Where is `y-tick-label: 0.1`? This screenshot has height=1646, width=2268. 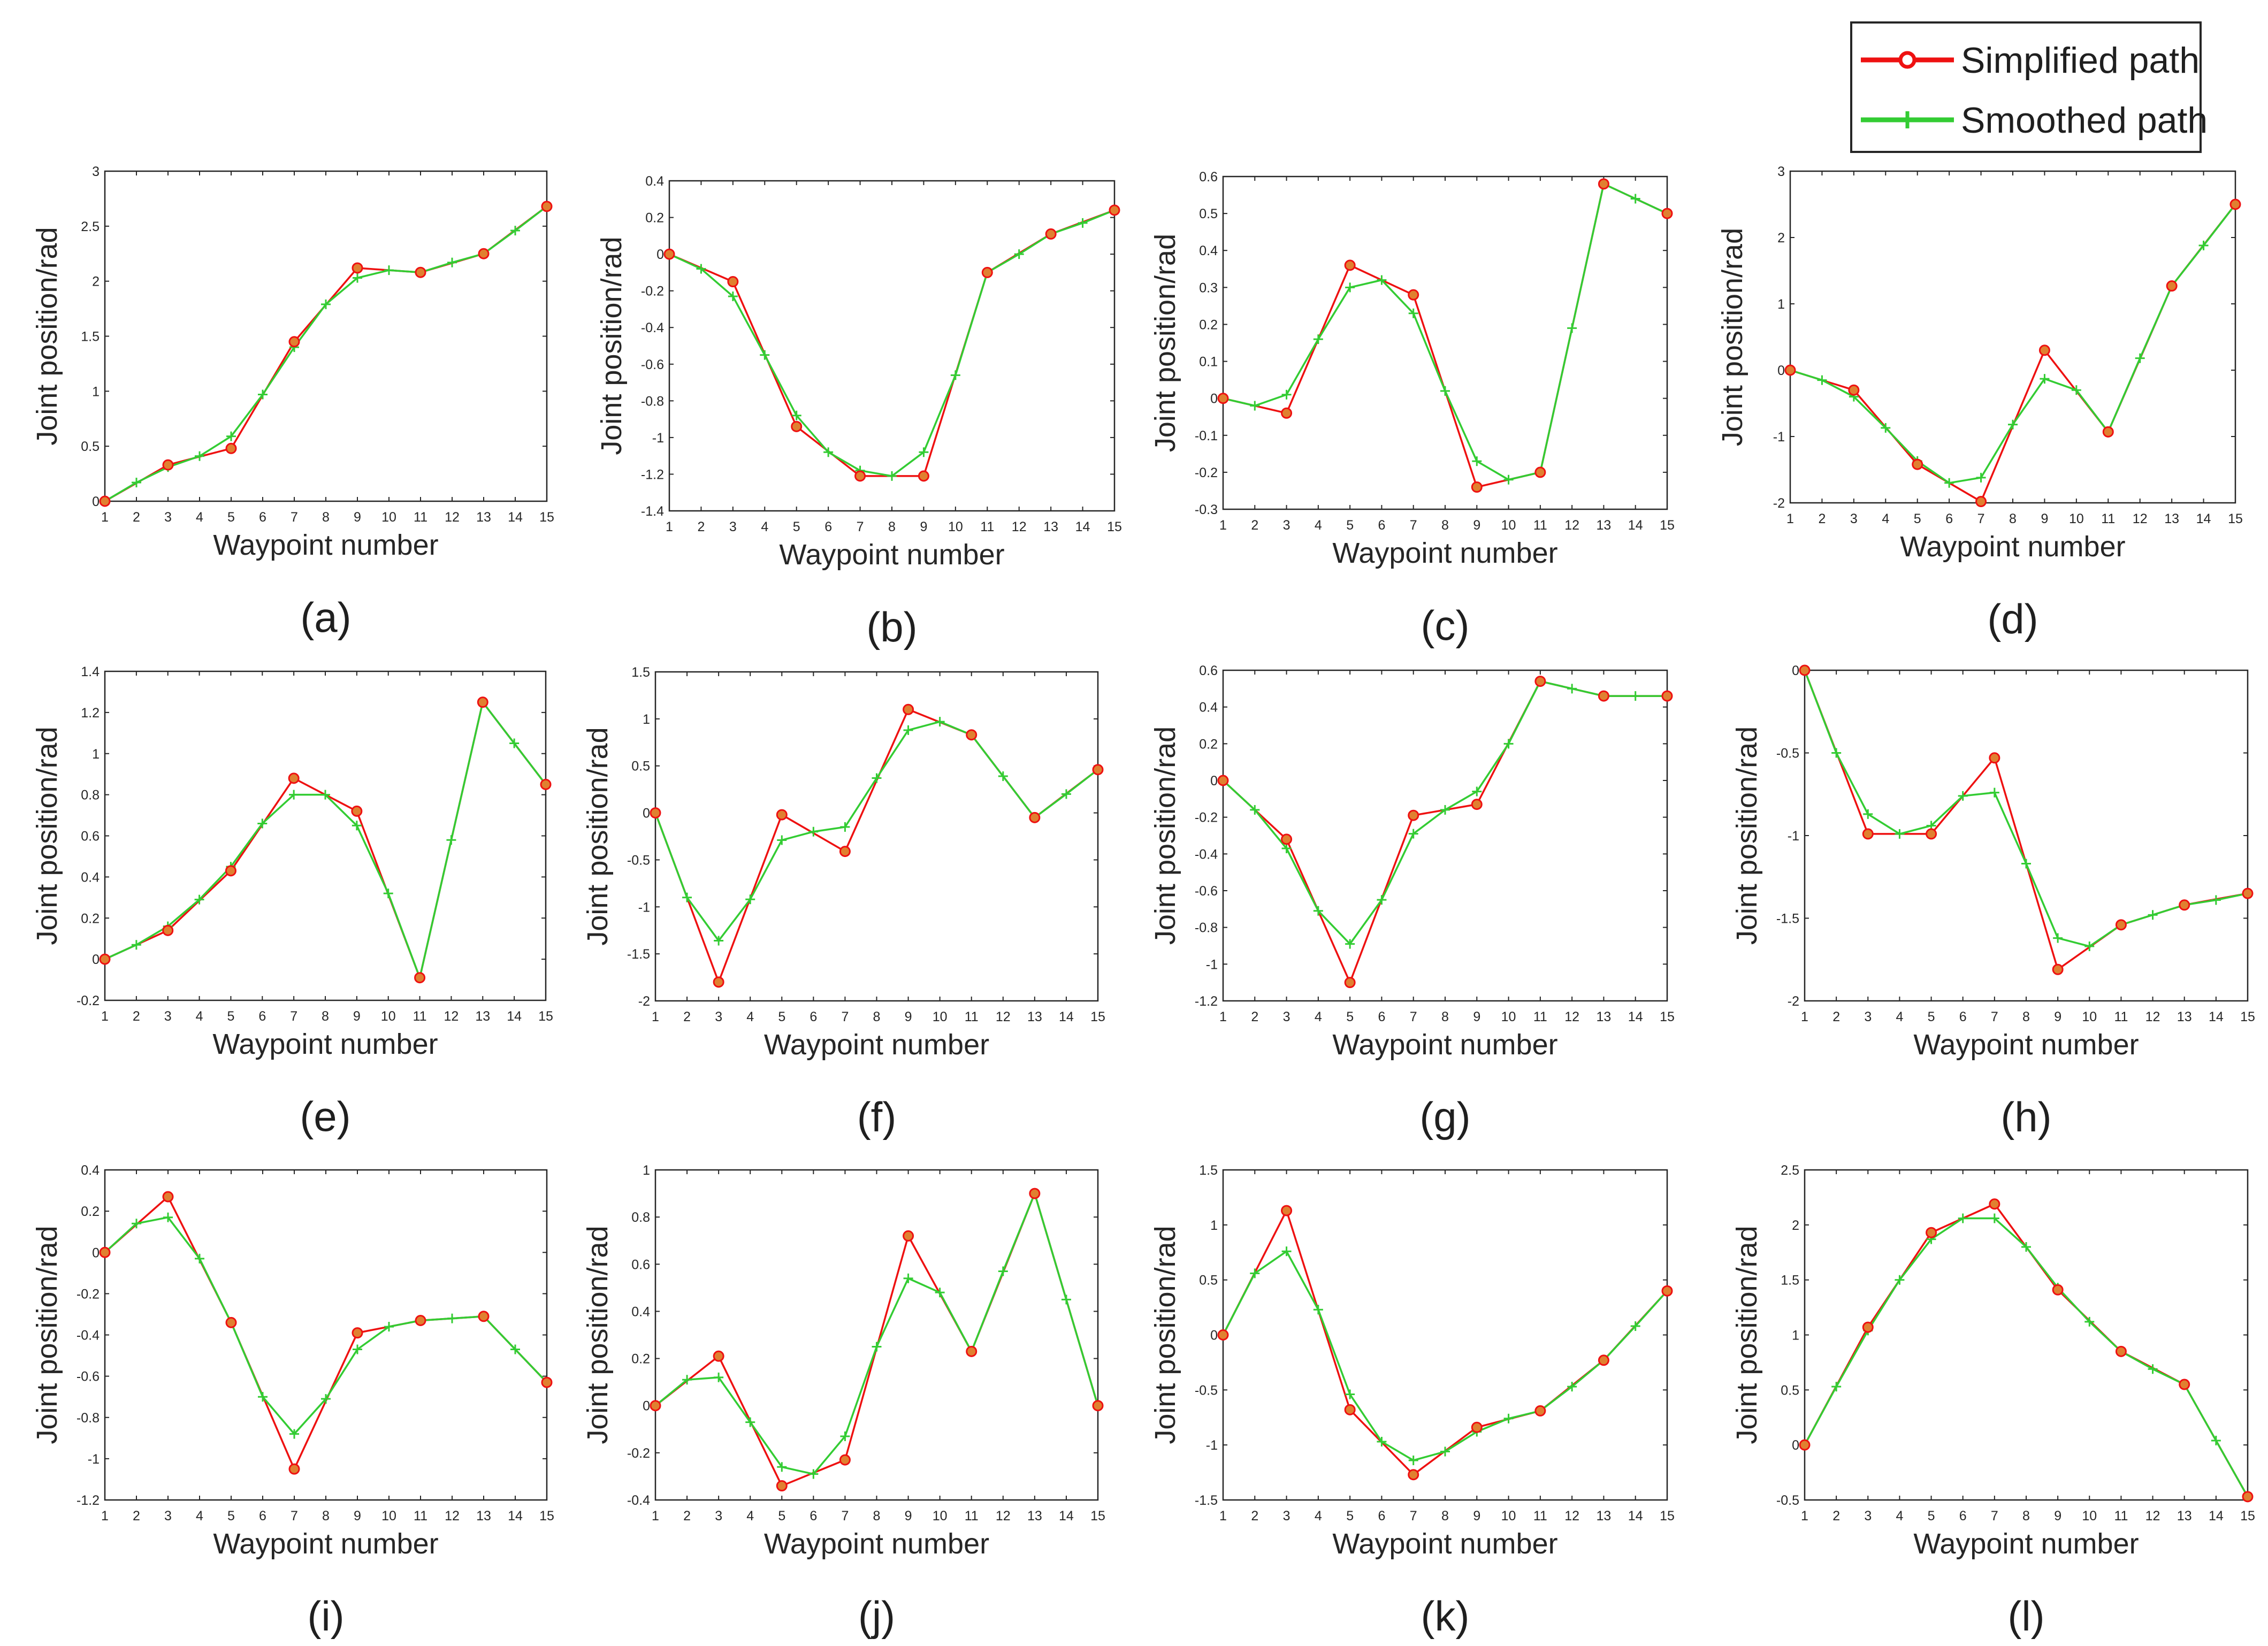
y-tick-label: 0.1 is located at coordinates (1208, 362).